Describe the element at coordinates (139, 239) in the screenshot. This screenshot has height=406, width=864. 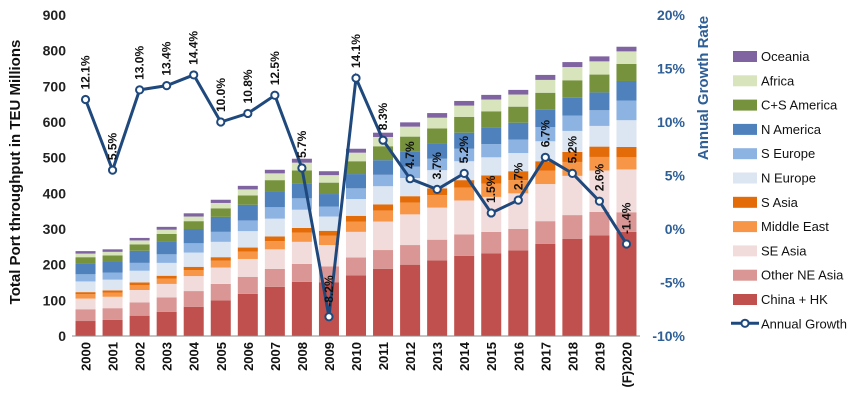
I see `bar-oceania-2002` at that location.